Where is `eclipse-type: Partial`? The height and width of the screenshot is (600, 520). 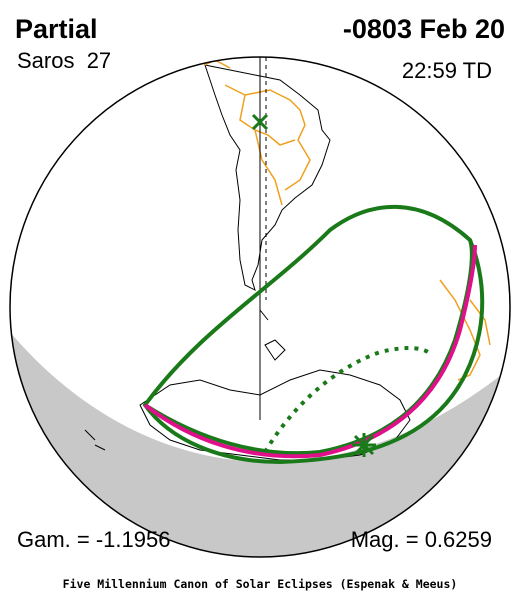 eclipse-type: Partial is located at coordinates (56, 29).